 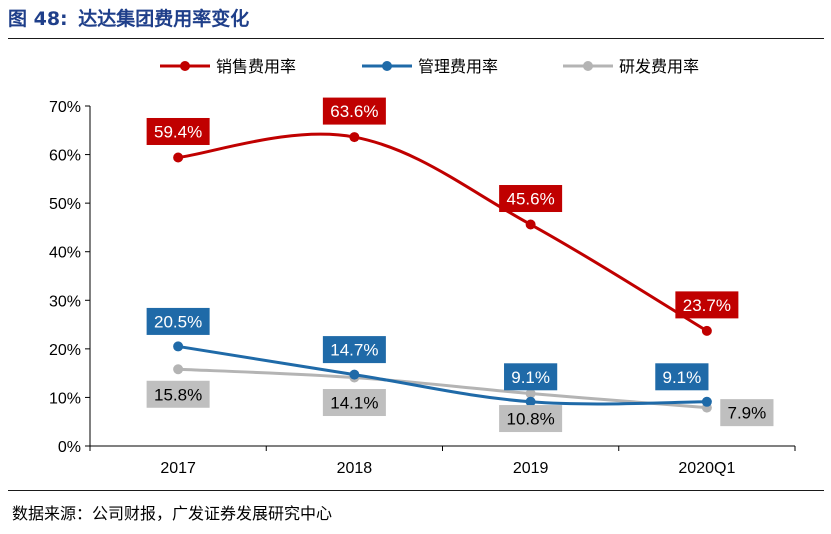 I want to click on title-divider, so click(x=416, y=38).